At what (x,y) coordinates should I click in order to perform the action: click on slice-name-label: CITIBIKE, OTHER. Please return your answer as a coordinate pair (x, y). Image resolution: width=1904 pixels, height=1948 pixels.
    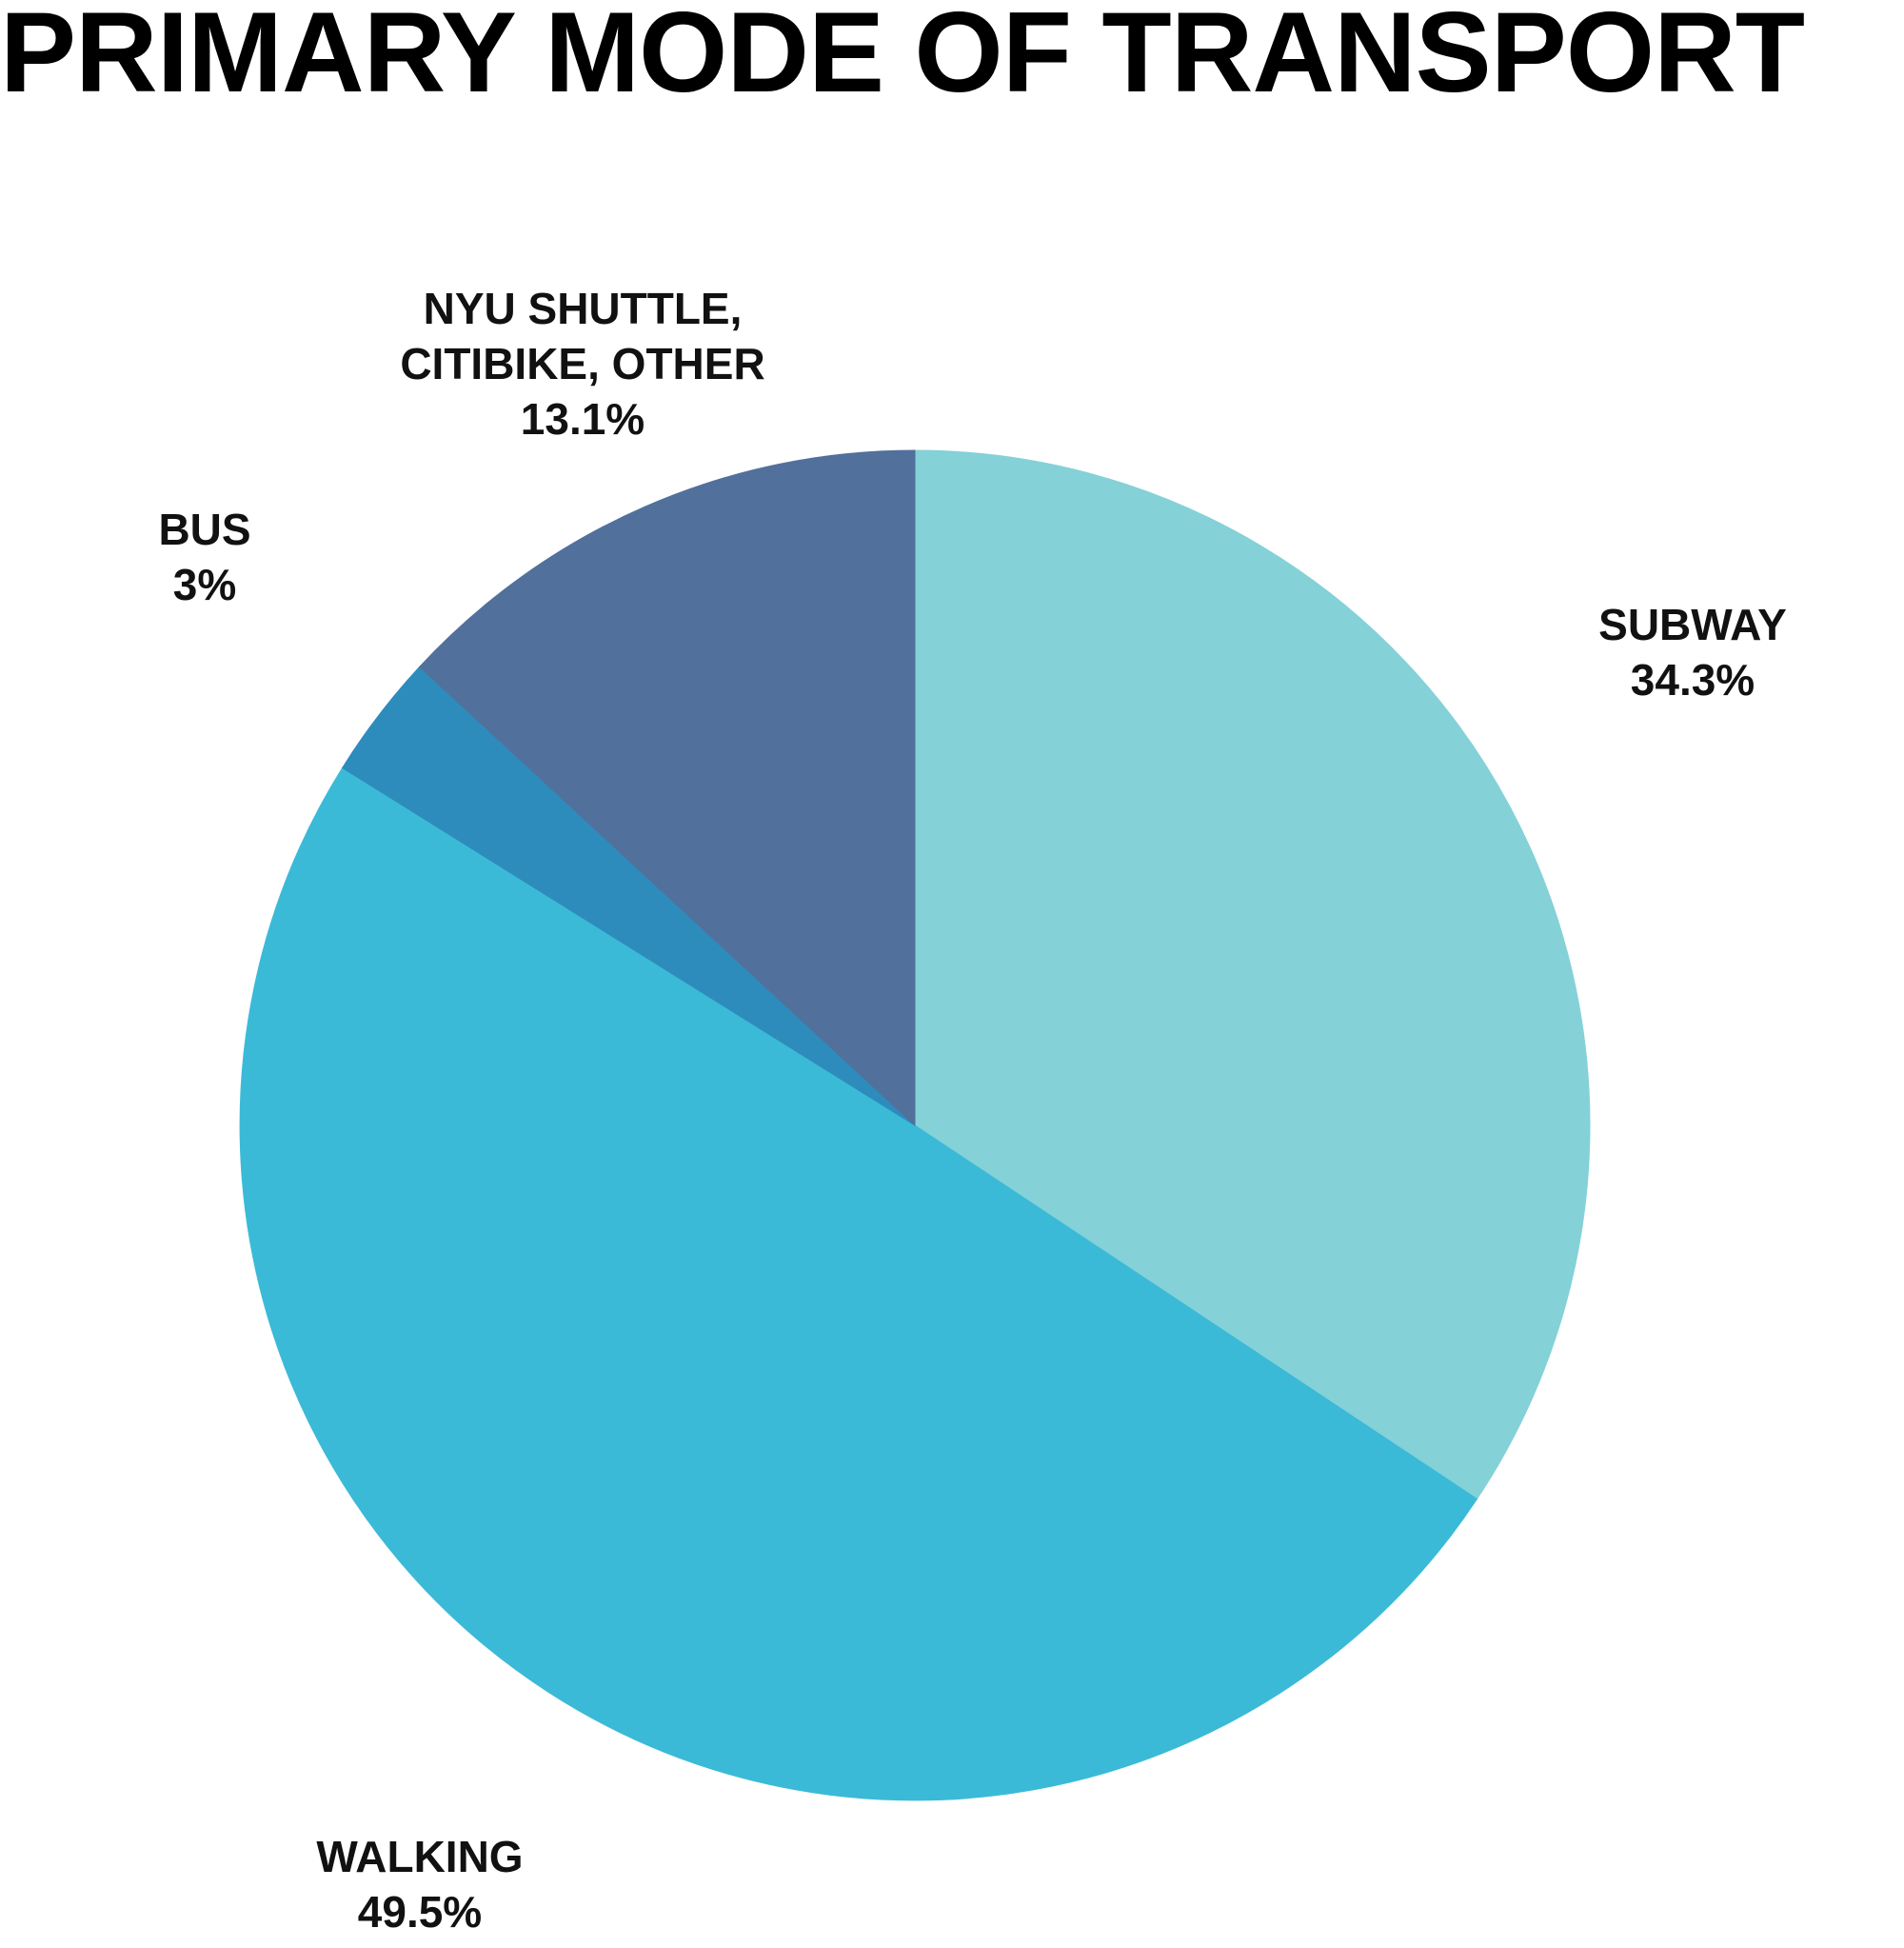
    Looking at the image, I should click on (582, 363).